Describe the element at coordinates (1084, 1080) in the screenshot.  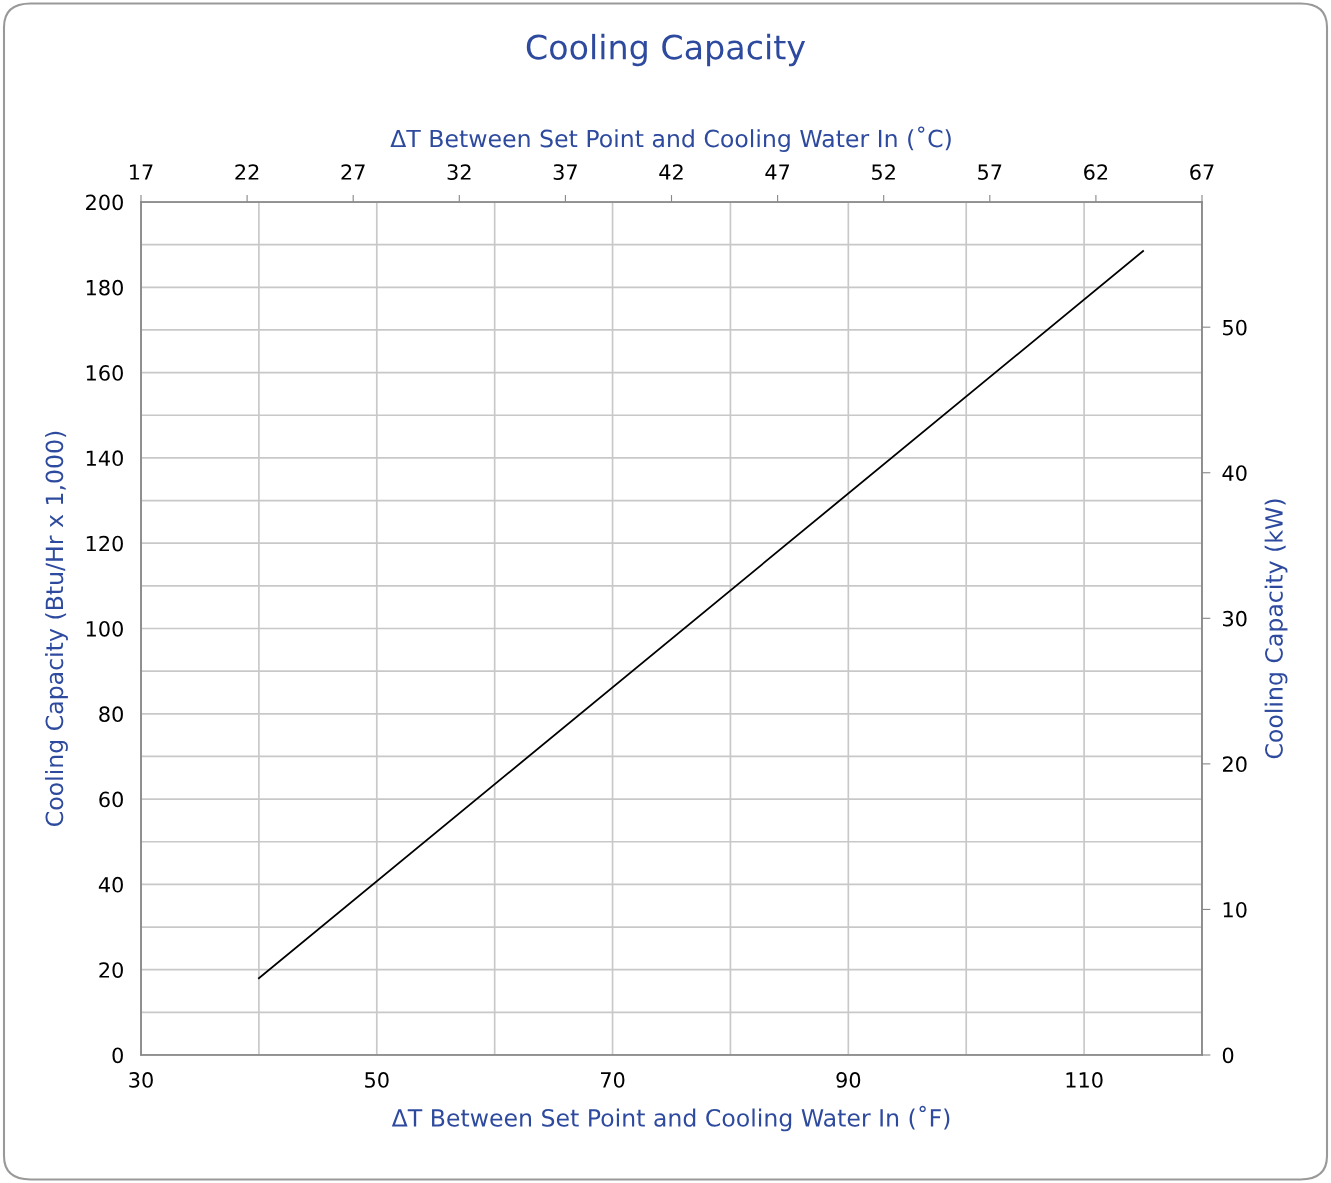
I see `x-tick-label: 110` at that location.